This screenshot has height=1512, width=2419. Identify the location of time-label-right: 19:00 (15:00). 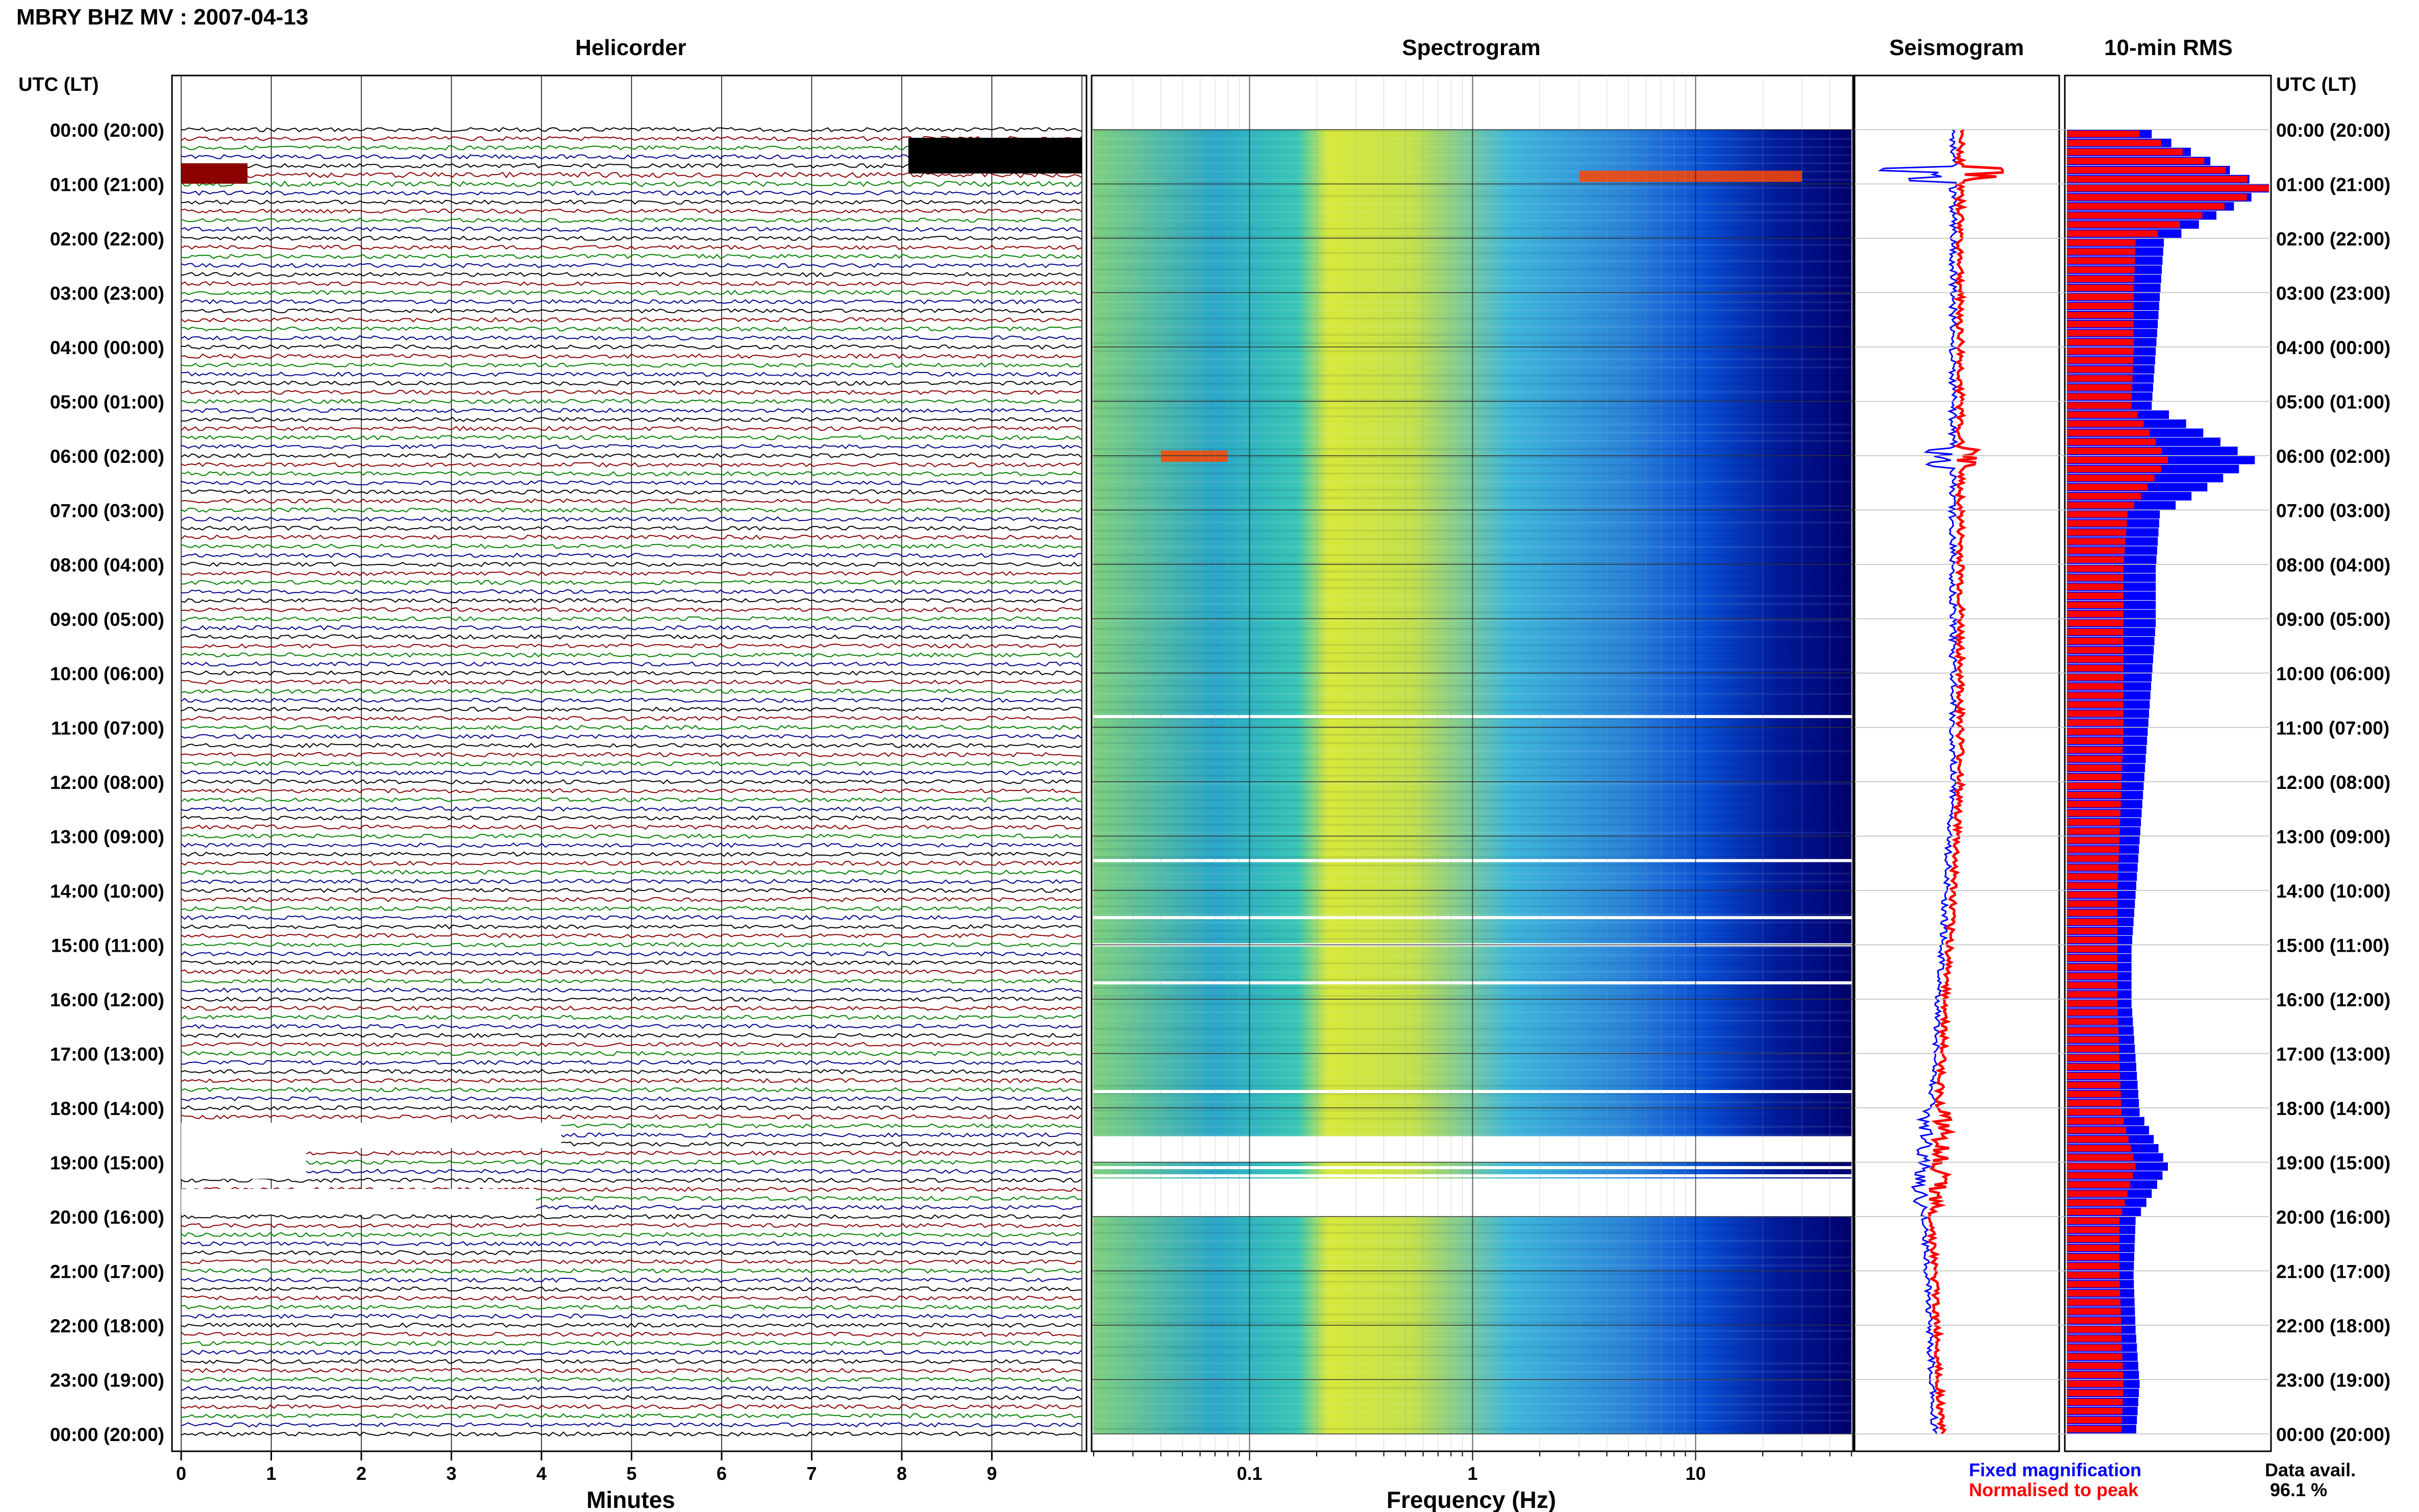
(2333, 1163).